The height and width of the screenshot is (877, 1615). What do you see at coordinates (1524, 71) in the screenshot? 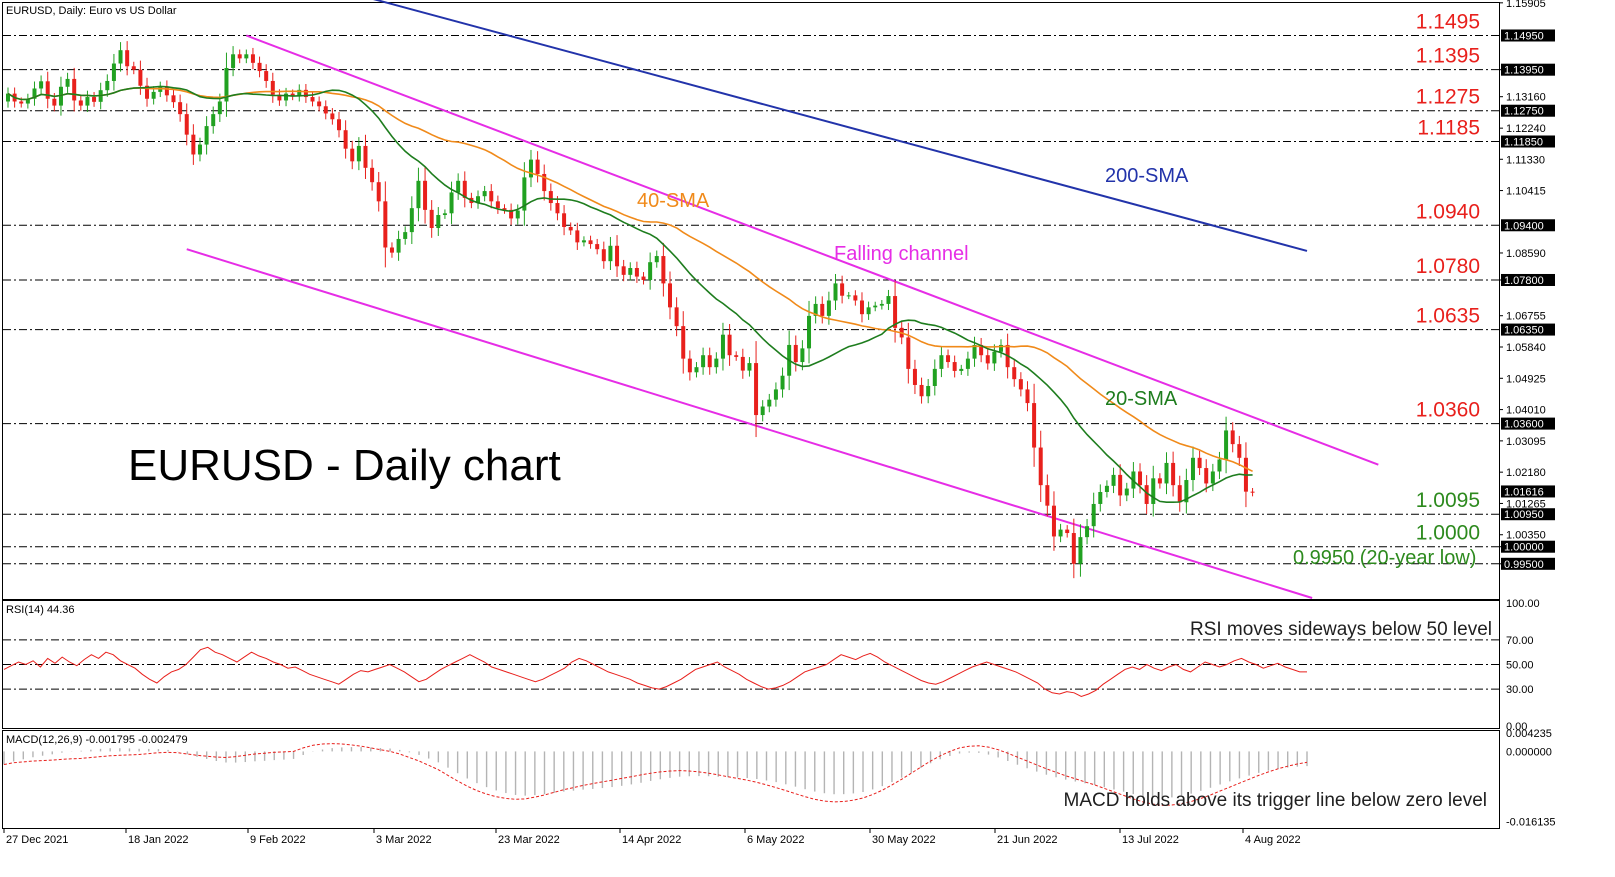
I see `level-tag-text: 1.13950` at bounding box center [1524, 71].